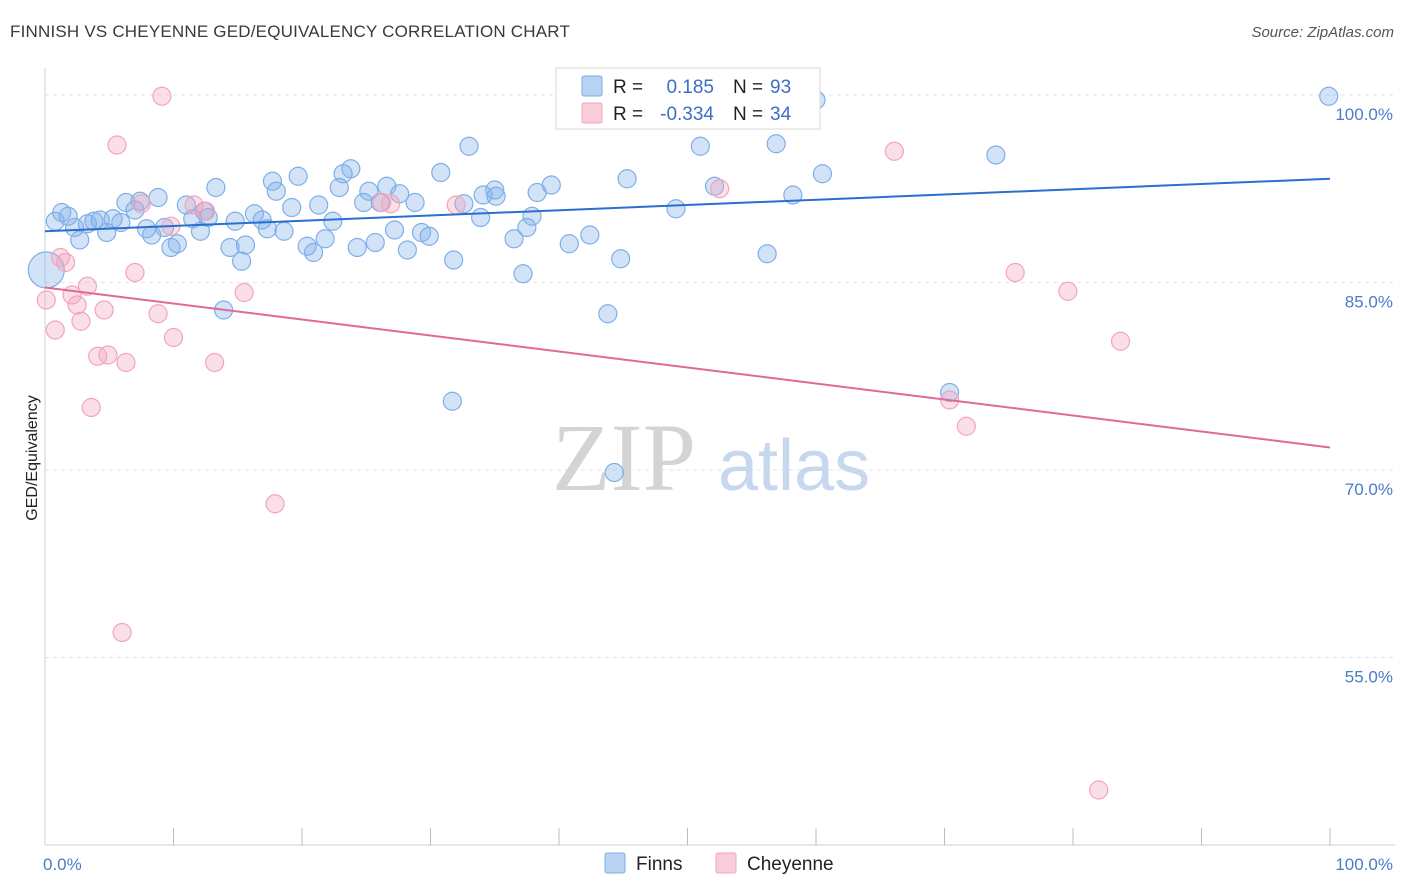 The width and height of the screenshot is (1406, 892). What do you see at coordinates (628, 114) in the screenshot?
I see `legend-r-label-cheyenne: R =` at bounding box center [628, 114].